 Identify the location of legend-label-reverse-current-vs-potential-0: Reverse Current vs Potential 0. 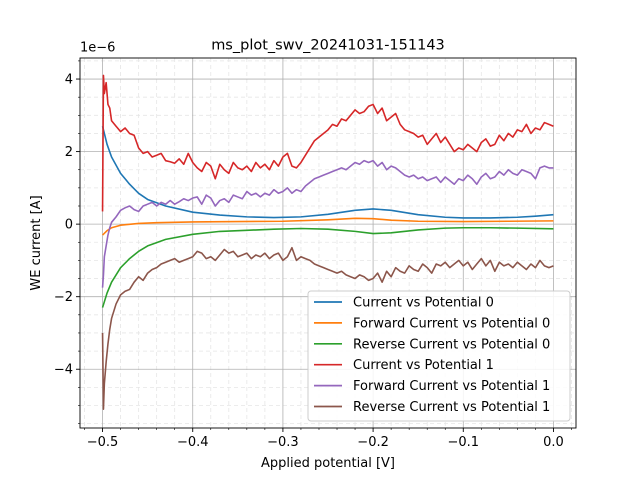
(451, 344).